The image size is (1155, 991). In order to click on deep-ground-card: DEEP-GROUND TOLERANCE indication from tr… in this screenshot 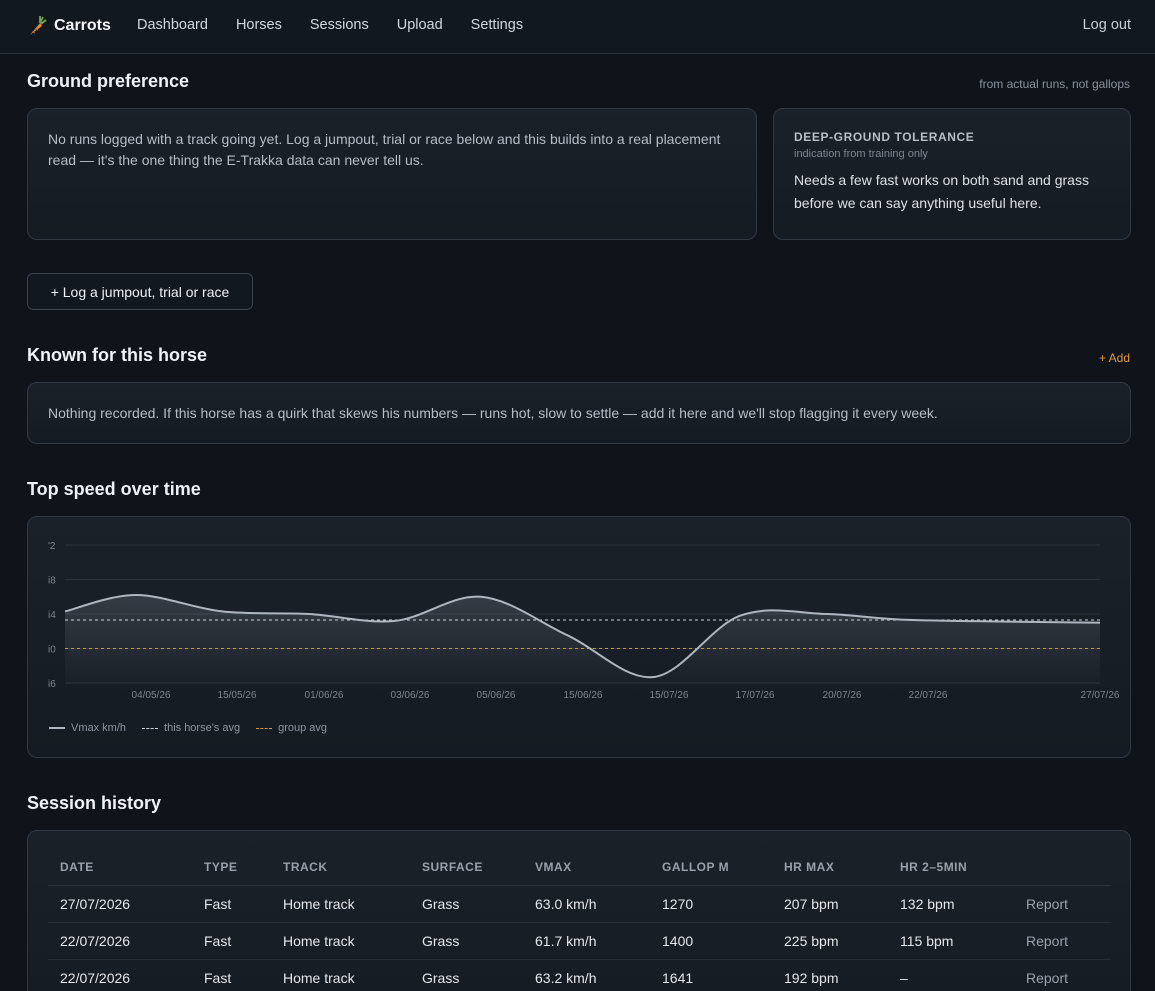, I will do `click(952, 174)`.